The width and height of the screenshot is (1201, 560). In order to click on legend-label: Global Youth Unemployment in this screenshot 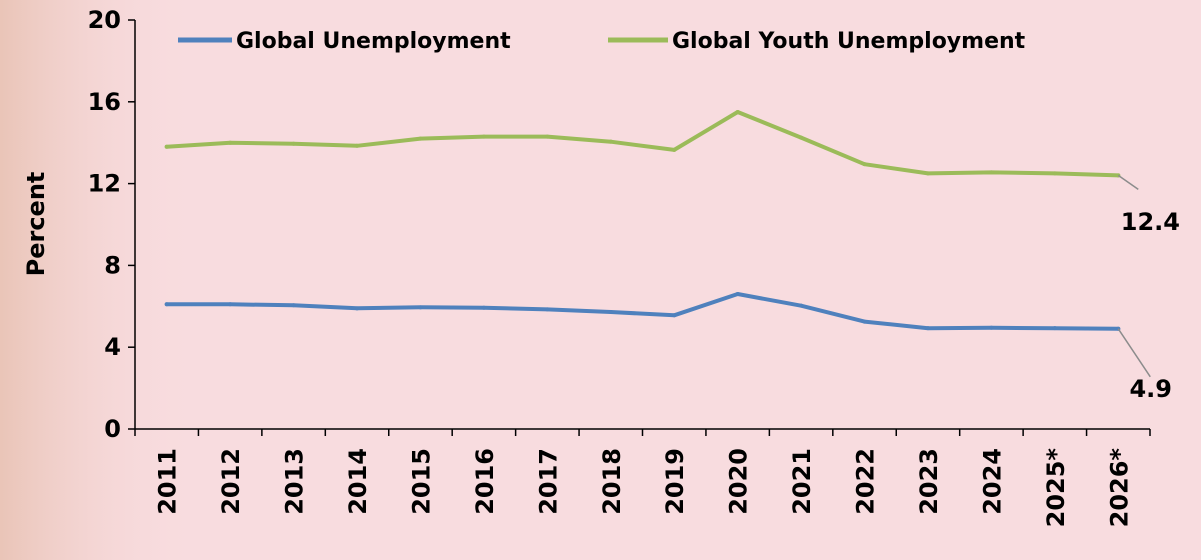, I will do `click(849, 41)`.